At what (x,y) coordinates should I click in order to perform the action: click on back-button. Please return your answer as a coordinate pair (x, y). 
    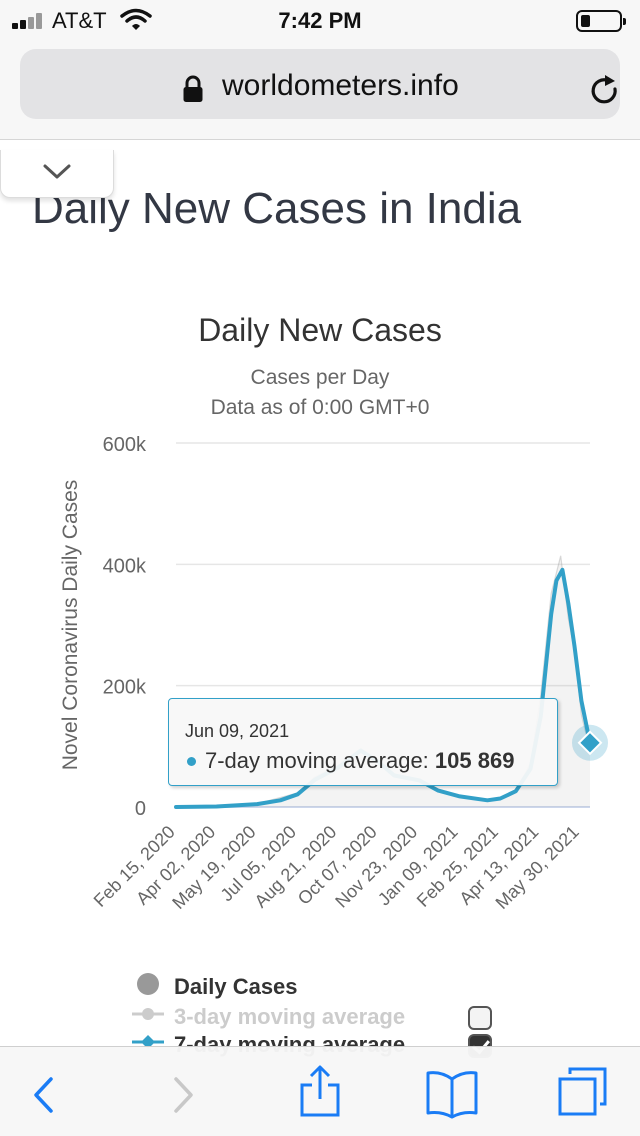
    Looking at the image, I should click on (45, 1091).